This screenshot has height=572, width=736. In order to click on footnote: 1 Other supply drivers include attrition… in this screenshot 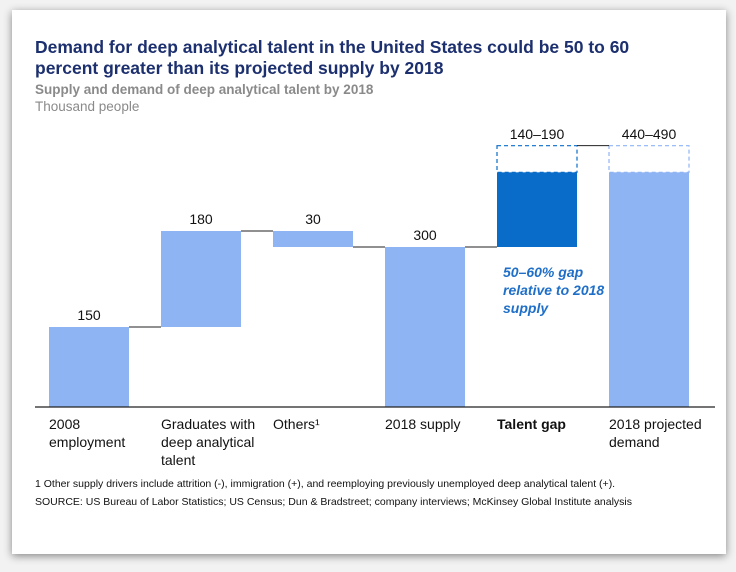, I will do `click(325, 484)`.